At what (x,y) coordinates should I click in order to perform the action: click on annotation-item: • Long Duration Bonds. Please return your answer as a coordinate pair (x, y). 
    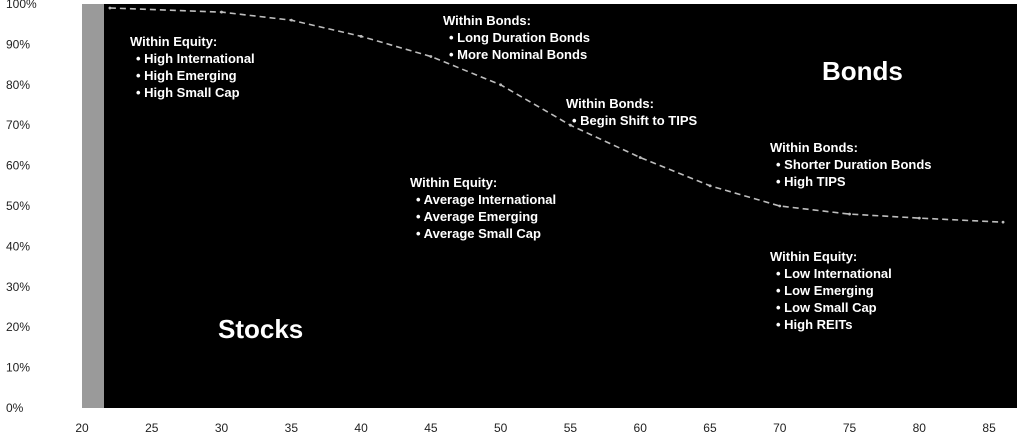
    Looking at the image, I should click on (519, 37).